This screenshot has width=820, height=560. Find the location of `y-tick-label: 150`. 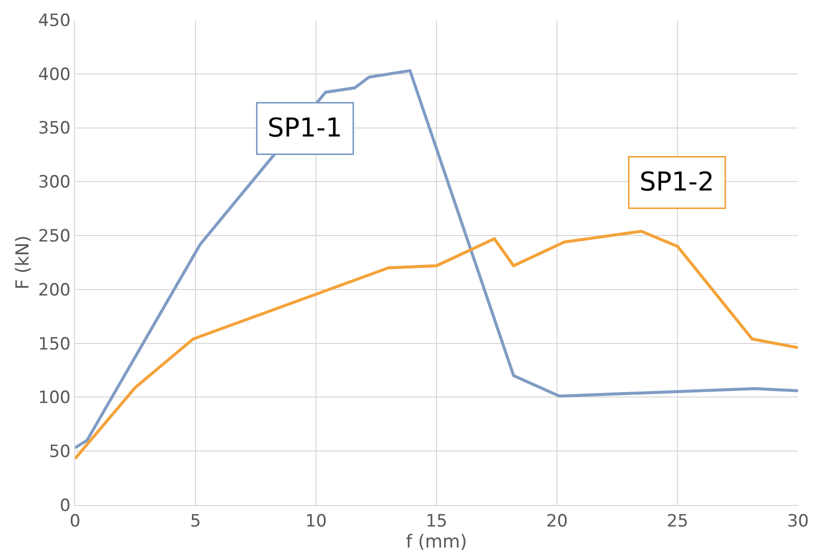

y-tick-label: 150 is located at coordinates (54, 344).